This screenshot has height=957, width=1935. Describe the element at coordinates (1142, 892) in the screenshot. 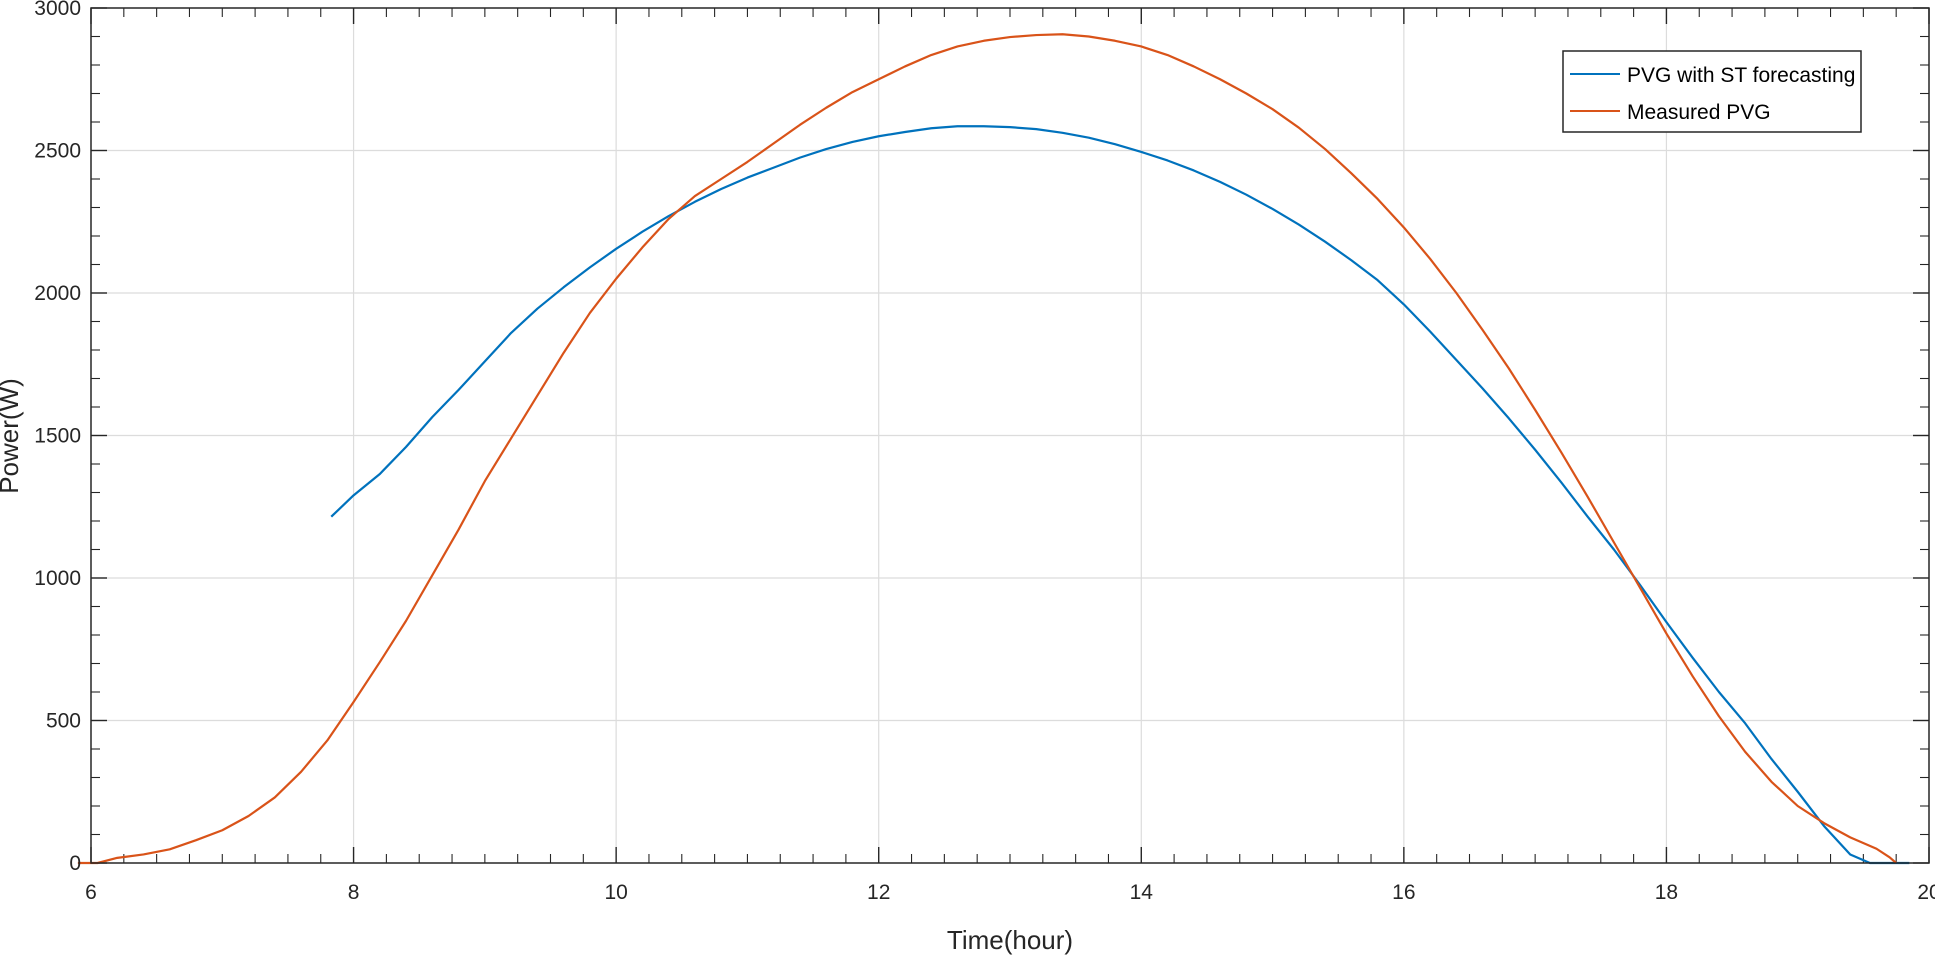

I see `x-tick-label: 14` at that location.